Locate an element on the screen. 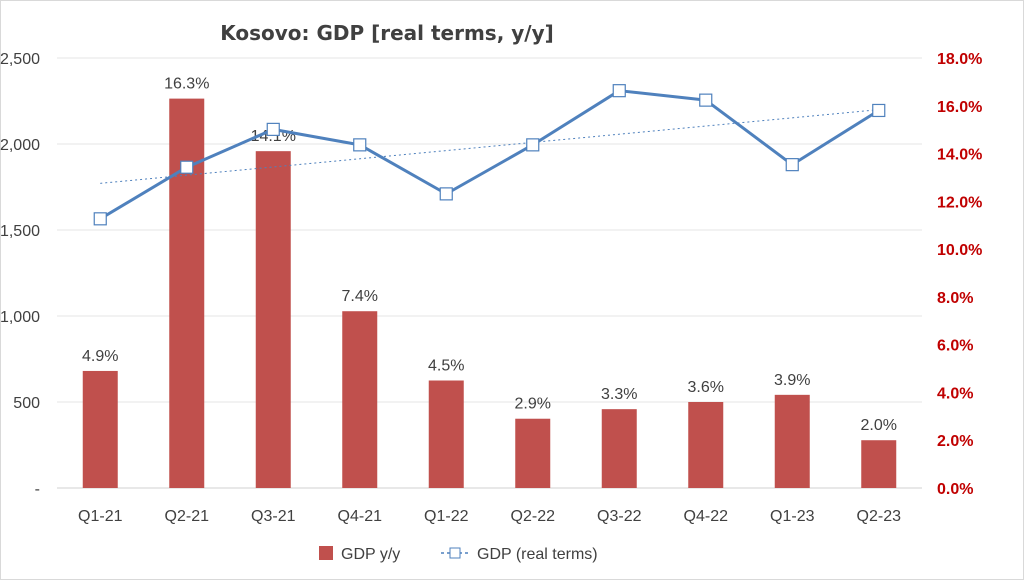 The height and width of the screenshot is (580, 1024). bar-data-label: 4.9% is located at coordinates (100, 356).